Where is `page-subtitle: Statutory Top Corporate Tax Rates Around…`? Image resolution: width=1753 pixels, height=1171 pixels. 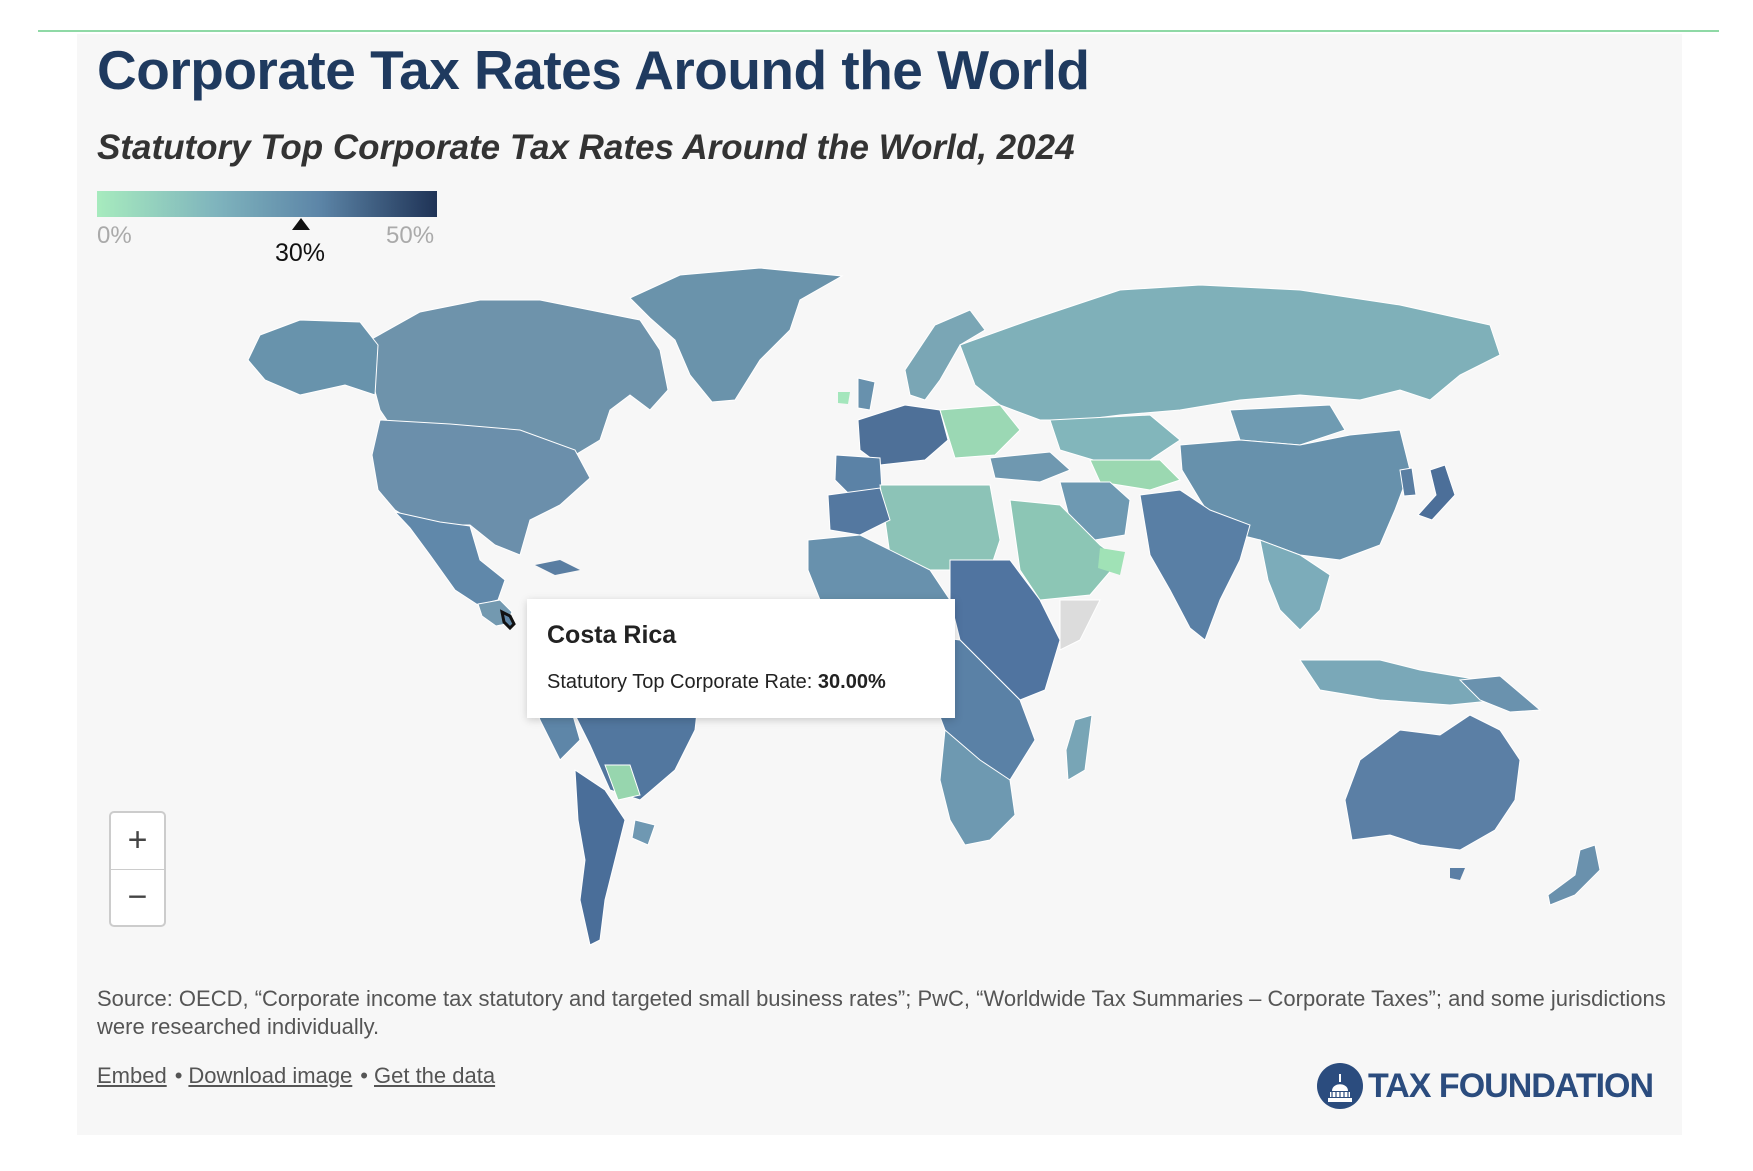
page-subtitle: Statutory Top Corporate Tax Rates Around… is located at coordinates (586, 147).